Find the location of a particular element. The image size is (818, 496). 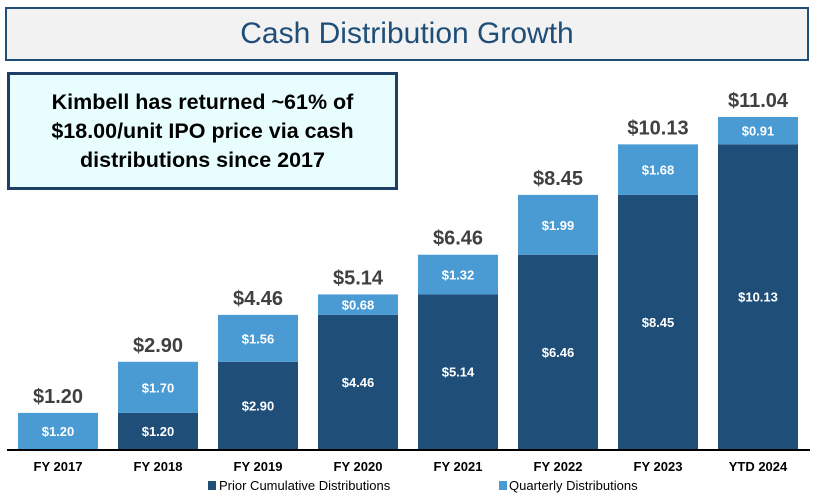

bar-value-label: $6.46 is located at coordinates (558, 352).